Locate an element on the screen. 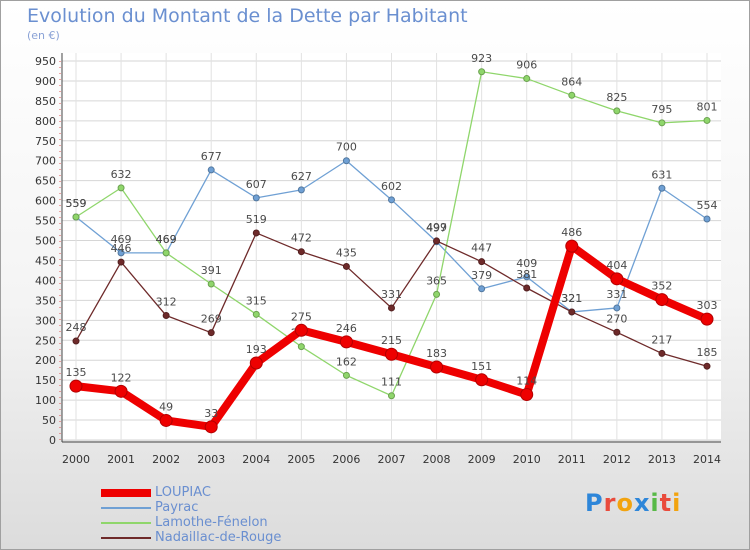 Image resolution: width=750 pixels, height=550 pixels. data-label: 435 is located at coordinates (346, 252).